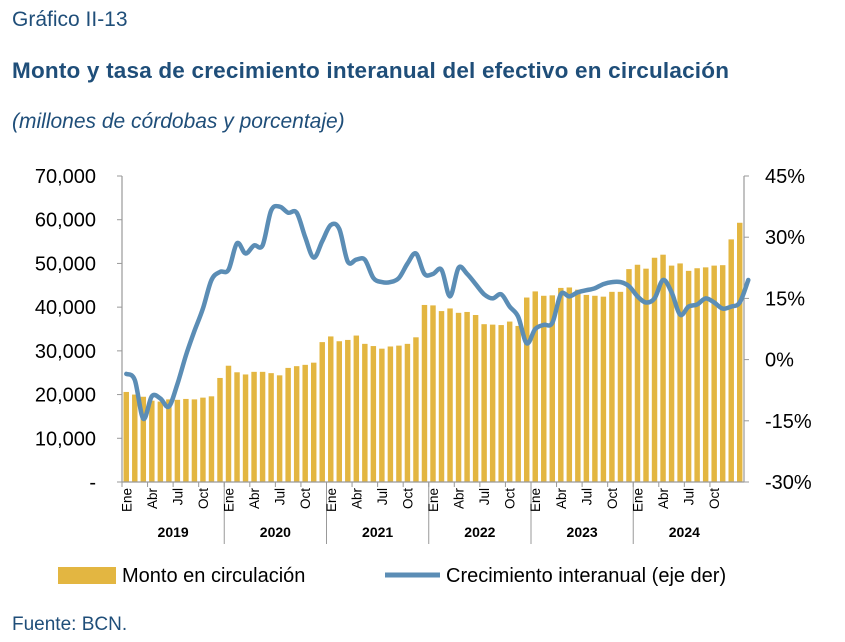 Image resolution: width=845 pixels, height=642 pixels. I want to click on right-tick-label: 0%, so click(779, 361).